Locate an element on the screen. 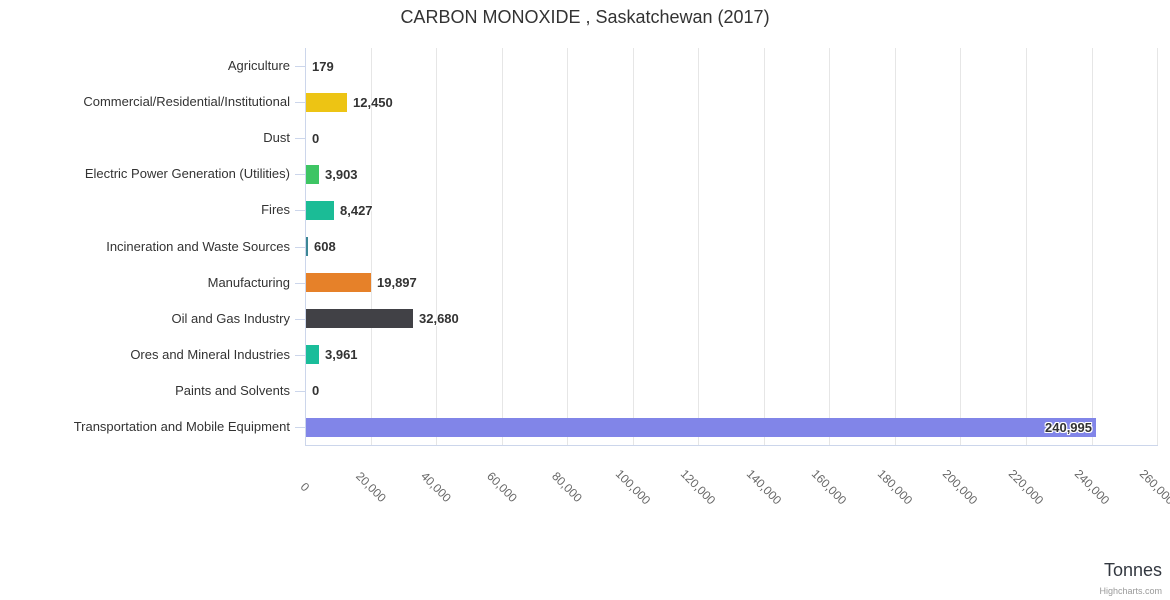 The width and height of the screenshot is (1170, 600). x-tick-label: 80,000 is located at coordinates (567, 487).